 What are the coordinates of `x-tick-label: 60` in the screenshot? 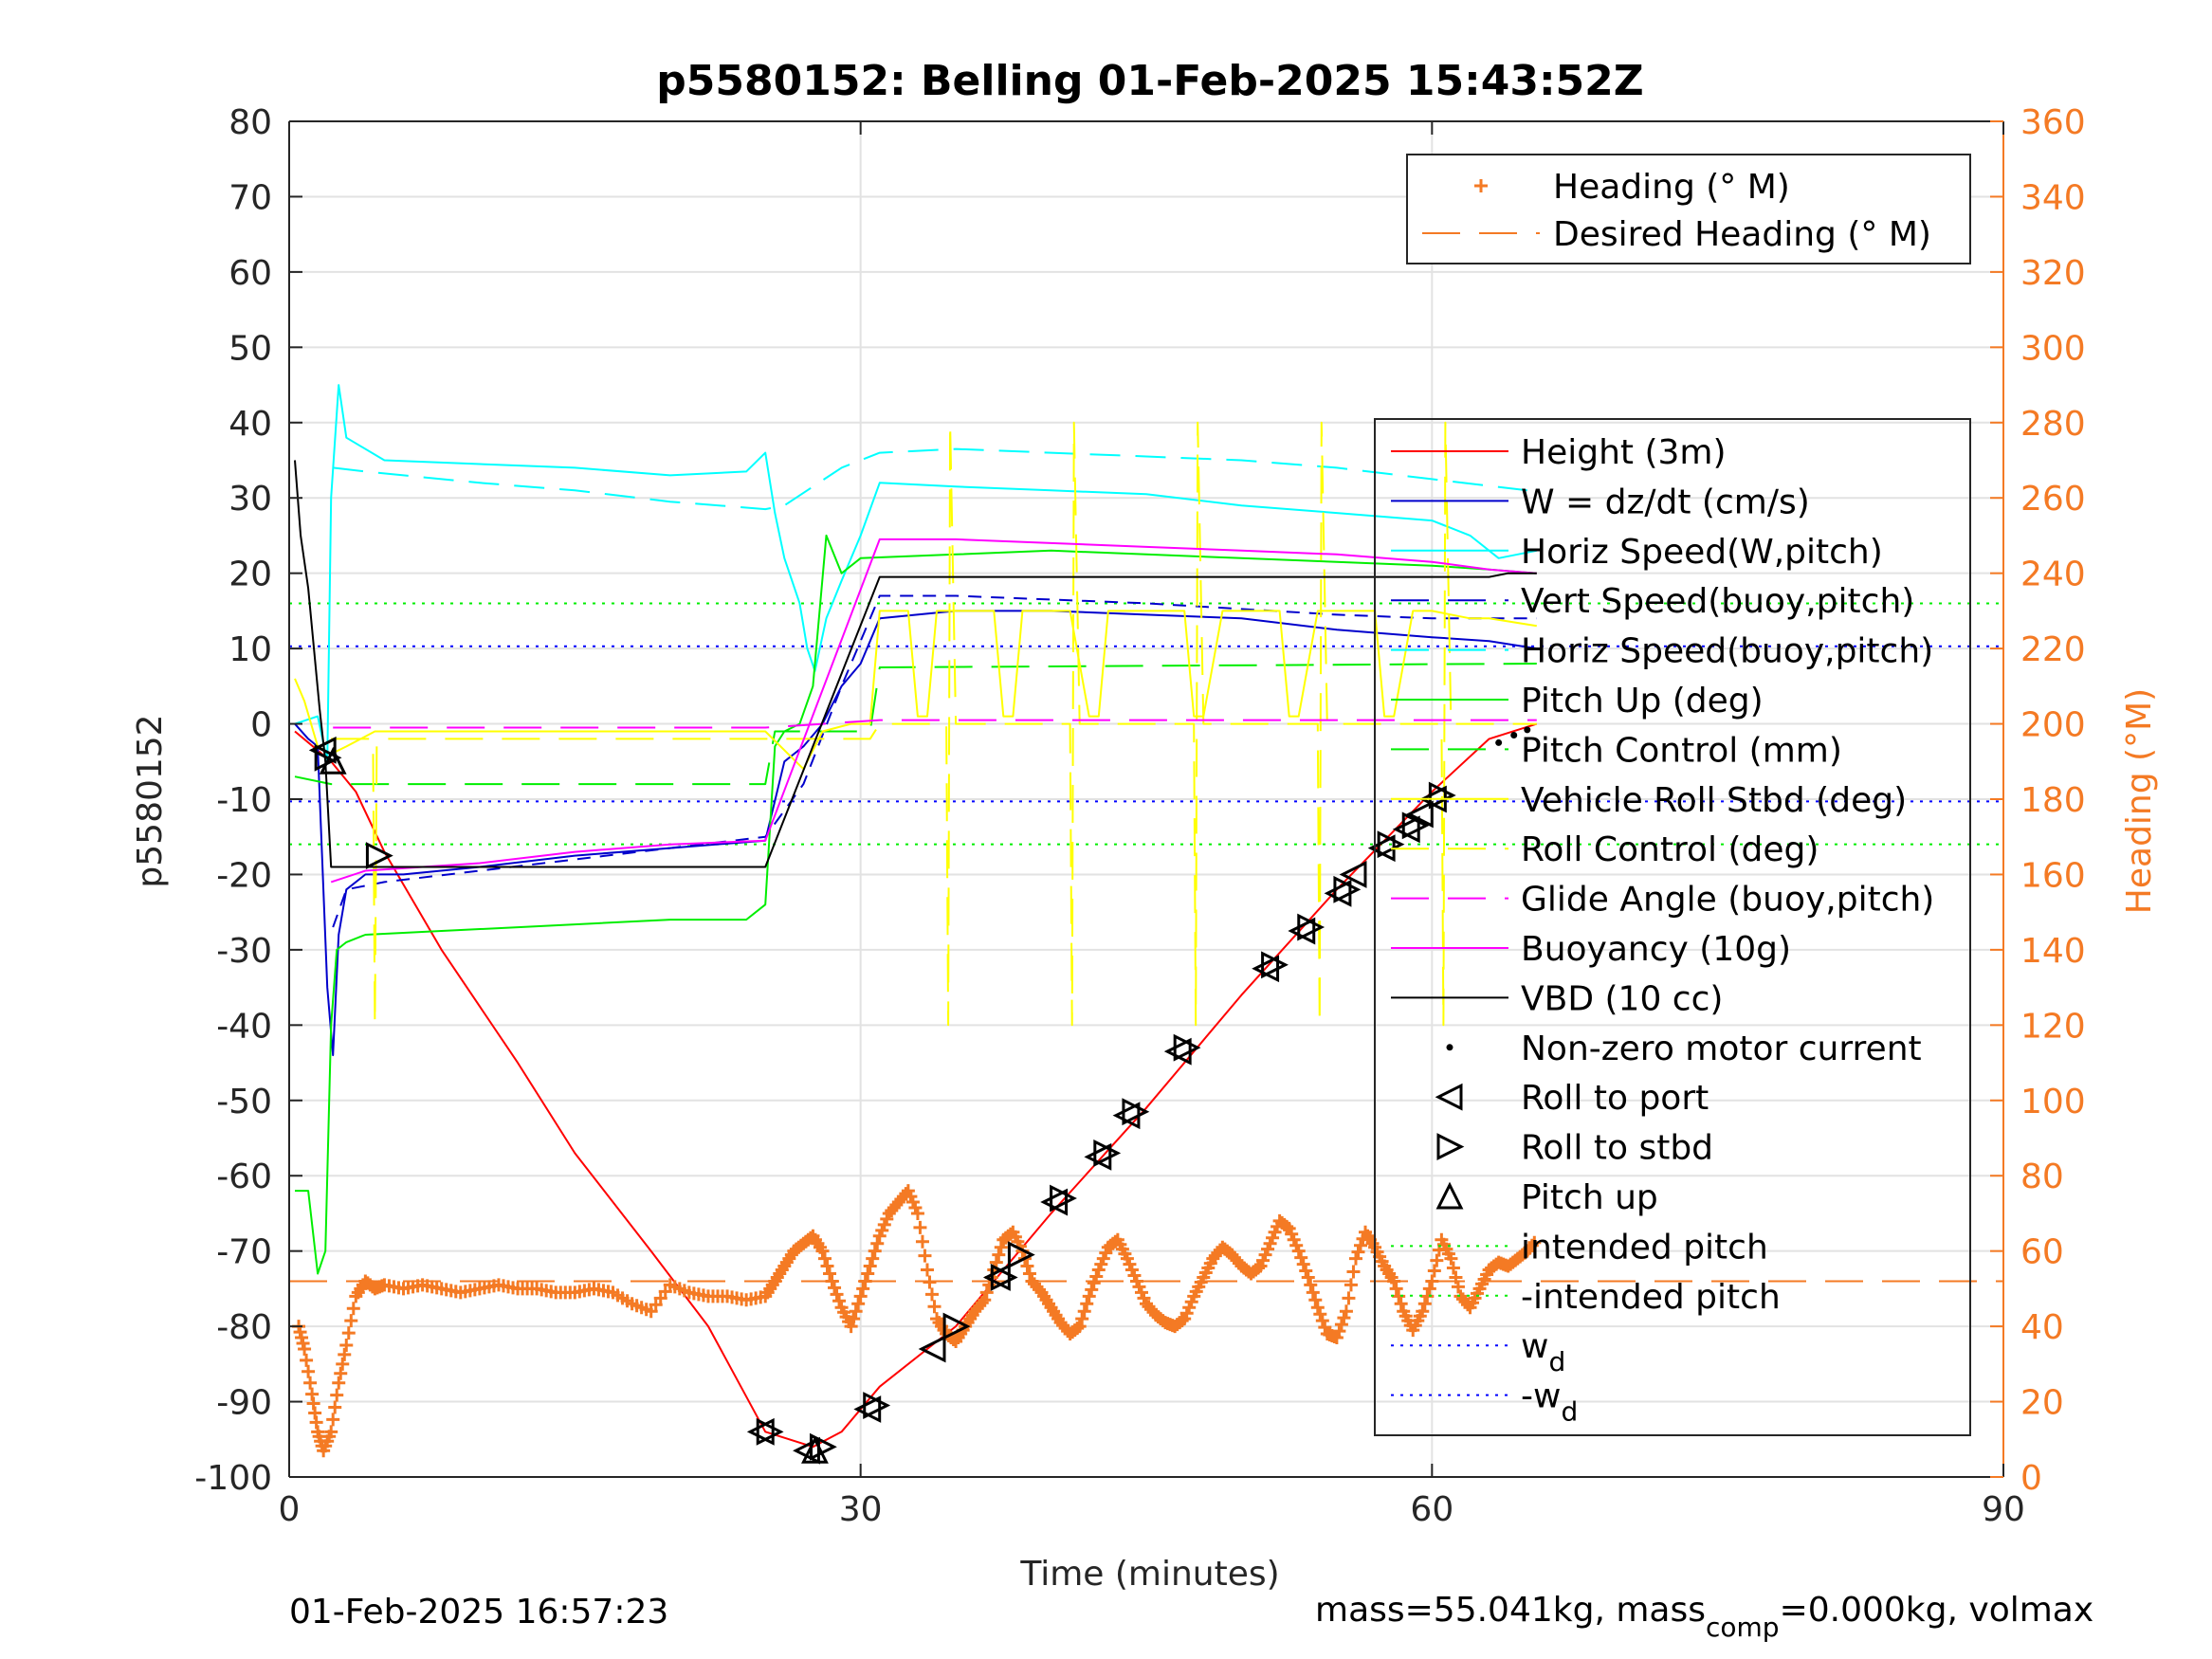 It's located at (1431, 1509).